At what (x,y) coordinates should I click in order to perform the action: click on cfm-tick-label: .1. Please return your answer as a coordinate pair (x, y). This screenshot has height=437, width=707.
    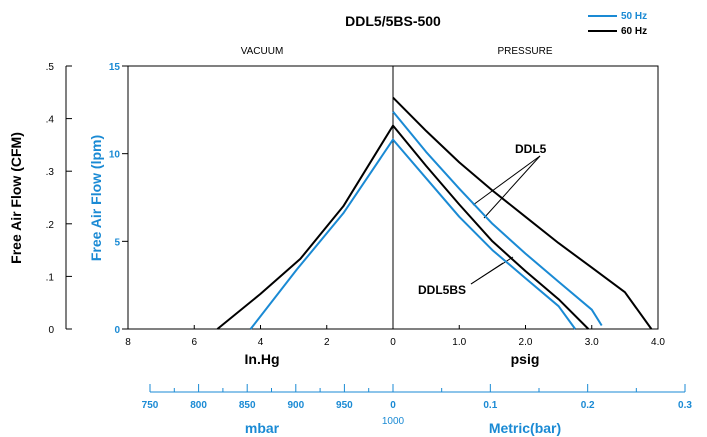
    Looking at the image, I should click on (50, 277).